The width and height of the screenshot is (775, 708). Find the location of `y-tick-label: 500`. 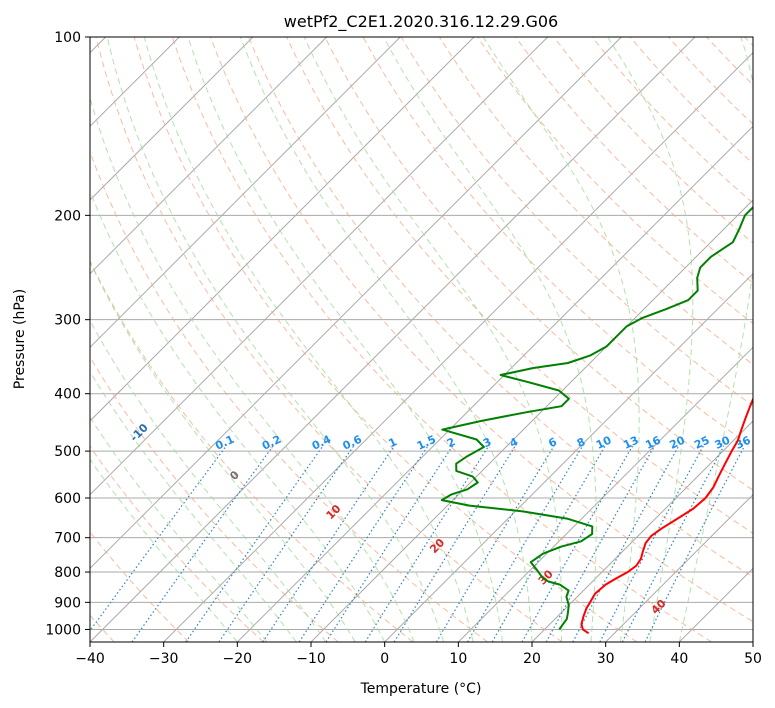

y-tick-label: 500 is located at coordinates (67, 452).